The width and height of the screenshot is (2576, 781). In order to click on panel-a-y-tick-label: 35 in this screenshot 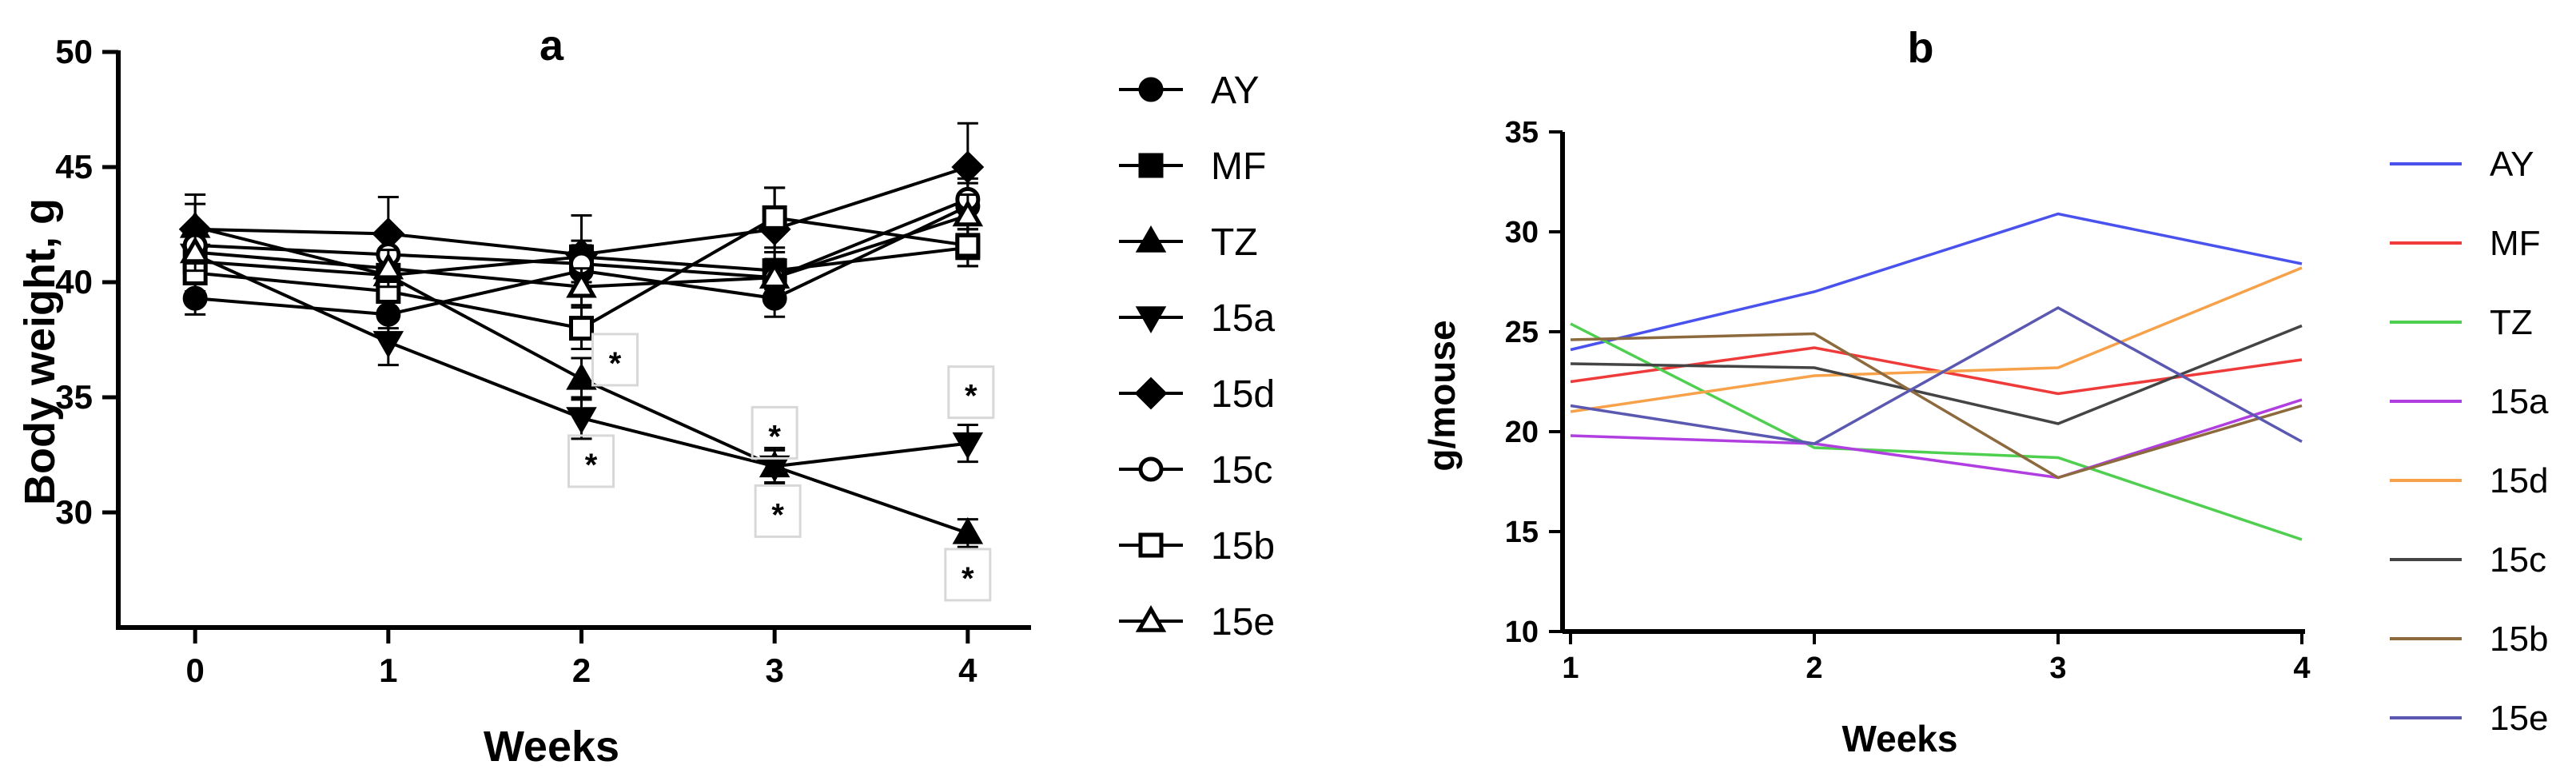, I will do `click(74, 397)`.